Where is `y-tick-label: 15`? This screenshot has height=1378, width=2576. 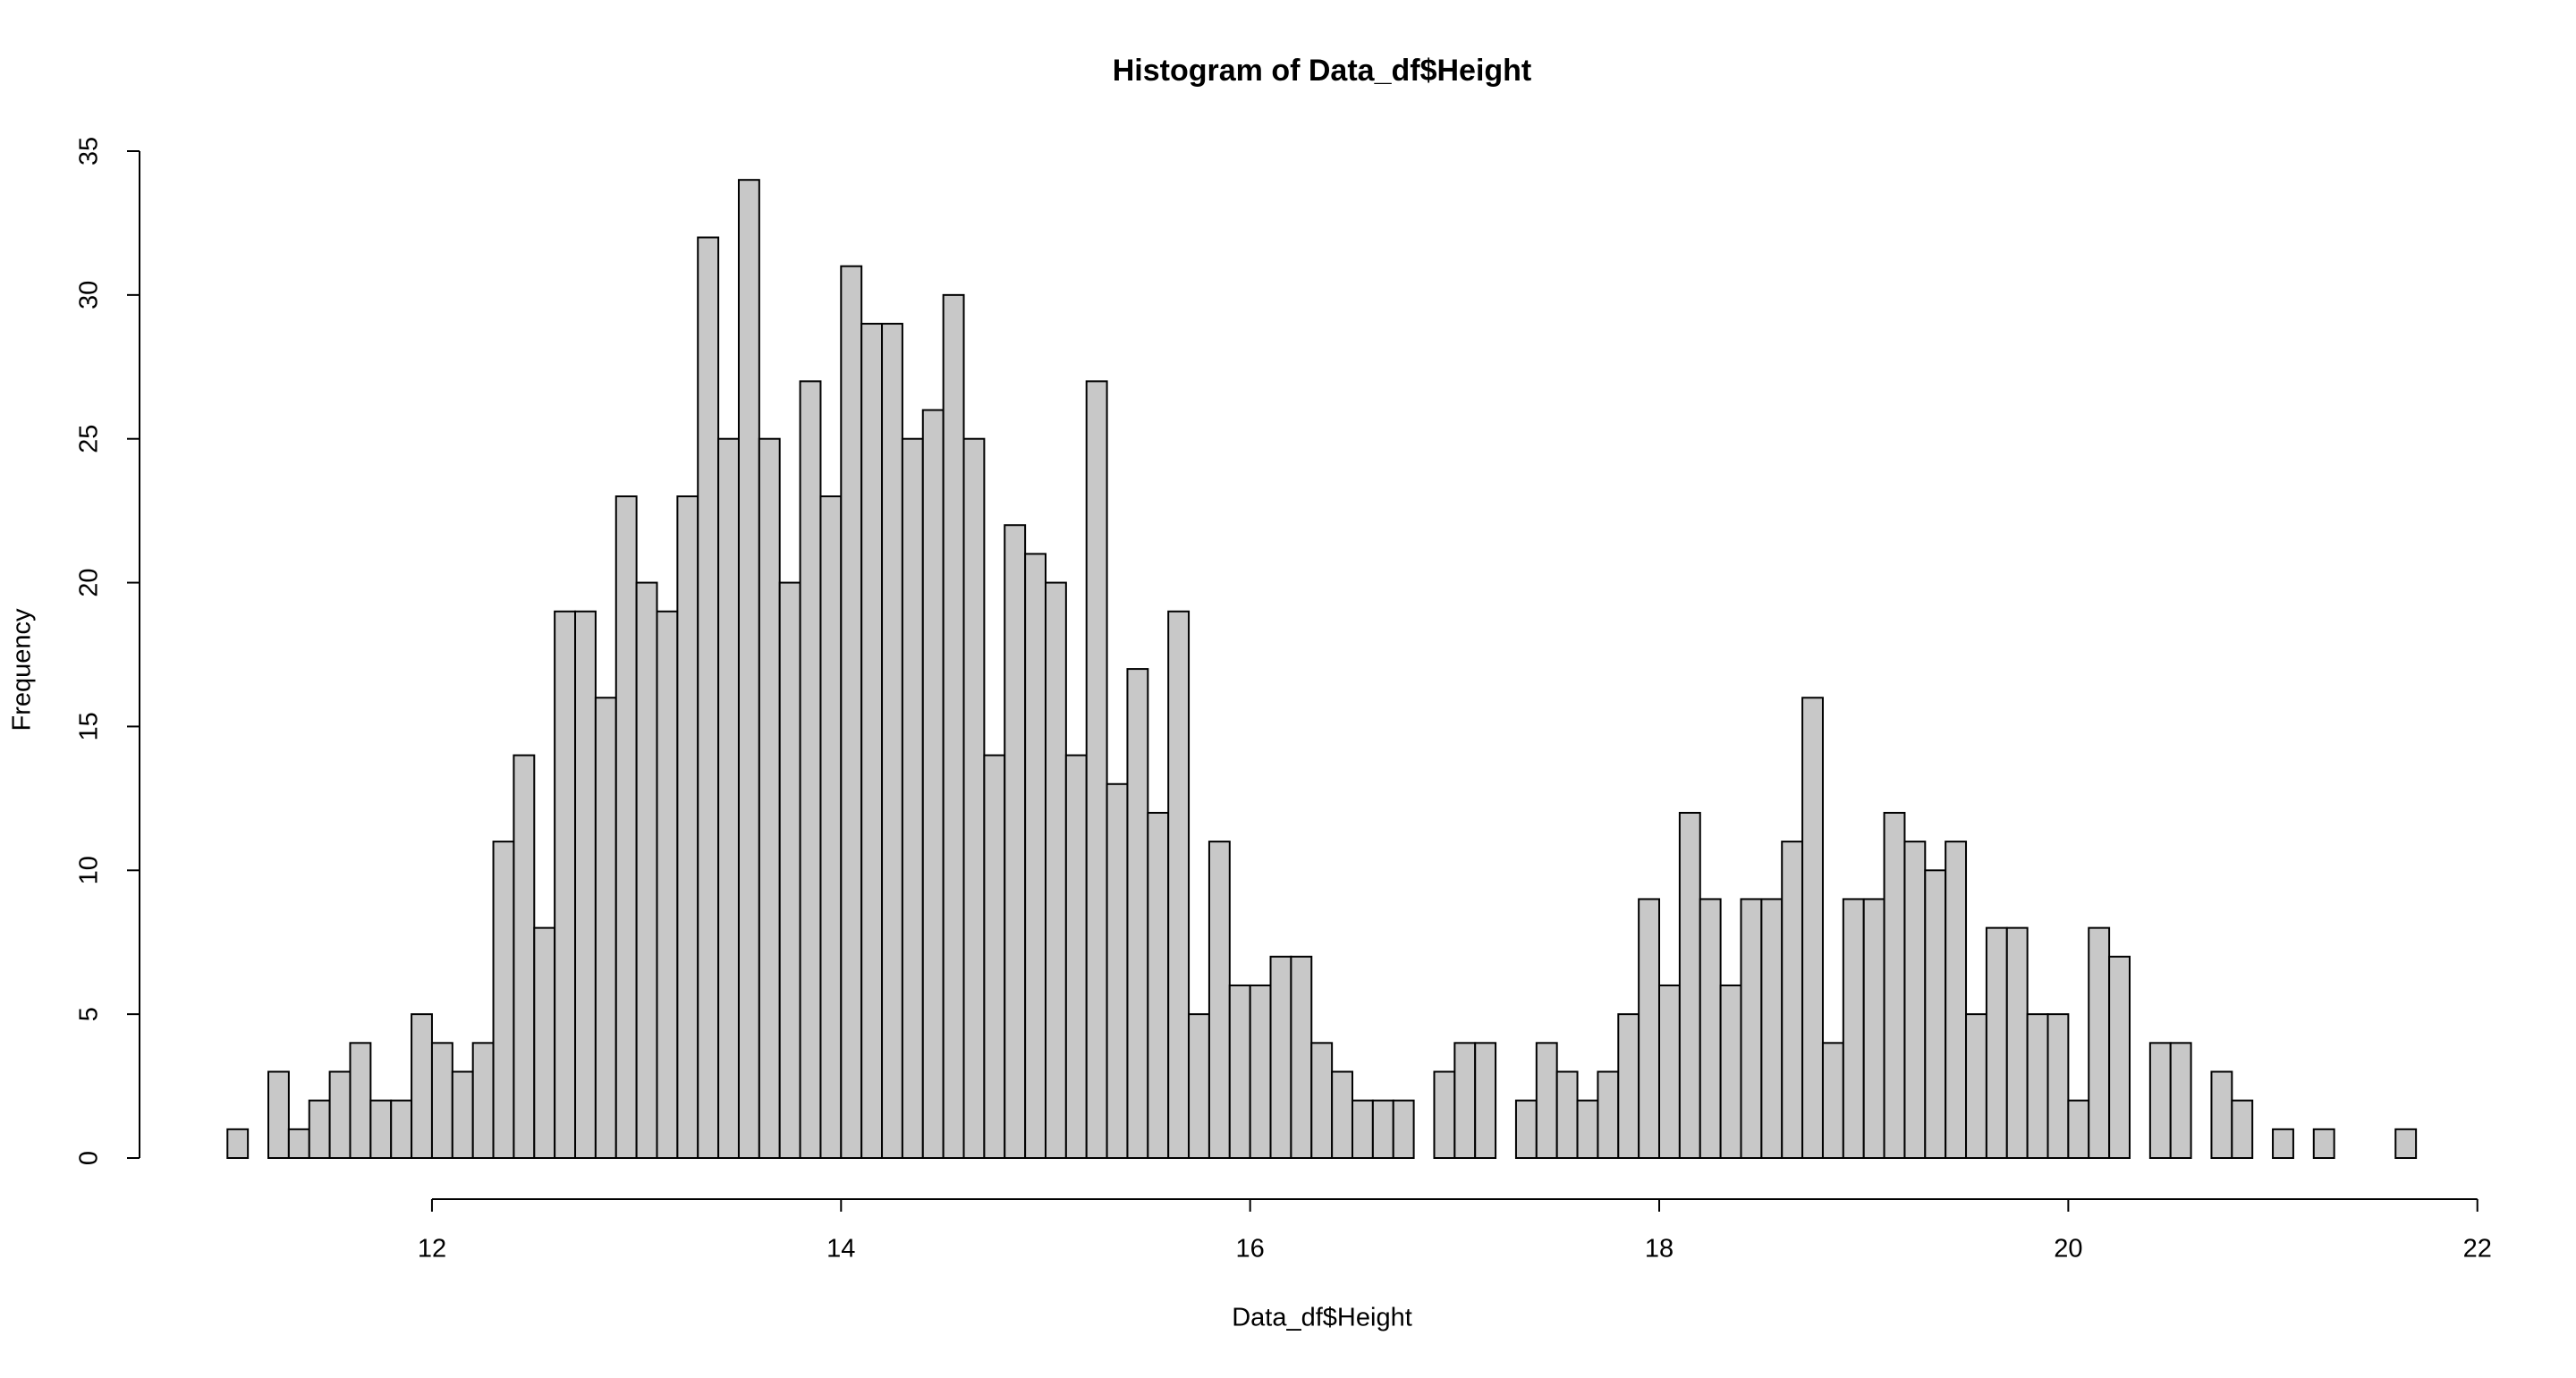
y-tick-label: 15 is located at coordinates (89, 726).